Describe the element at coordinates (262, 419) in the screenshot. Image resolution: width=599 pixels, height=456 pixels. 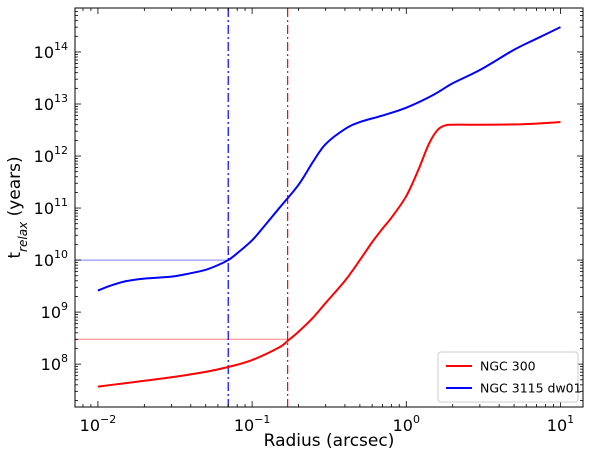
I see `x-tick-label-exp: −1` at that location.